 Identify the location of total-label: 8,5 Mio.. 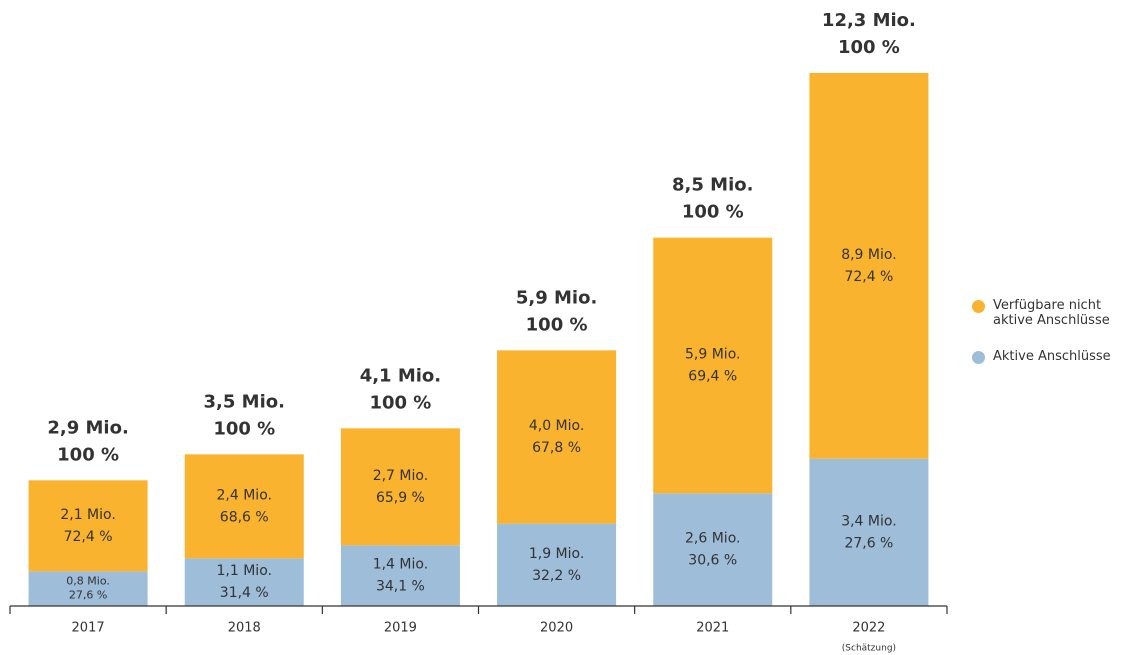
(712, 185).